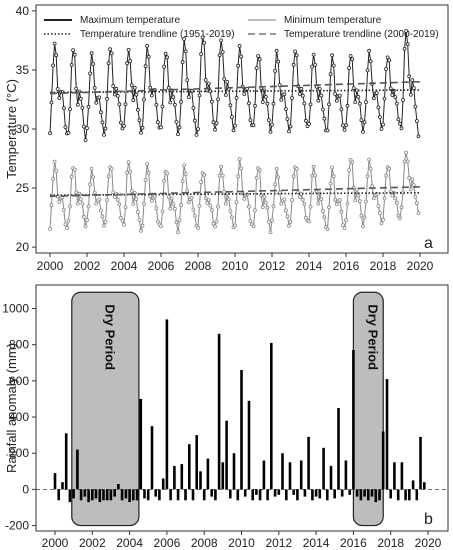  Describe the element at coordinates (204, 543) in the screenshot. I see `x-tick-label-b: 2008` at that location.